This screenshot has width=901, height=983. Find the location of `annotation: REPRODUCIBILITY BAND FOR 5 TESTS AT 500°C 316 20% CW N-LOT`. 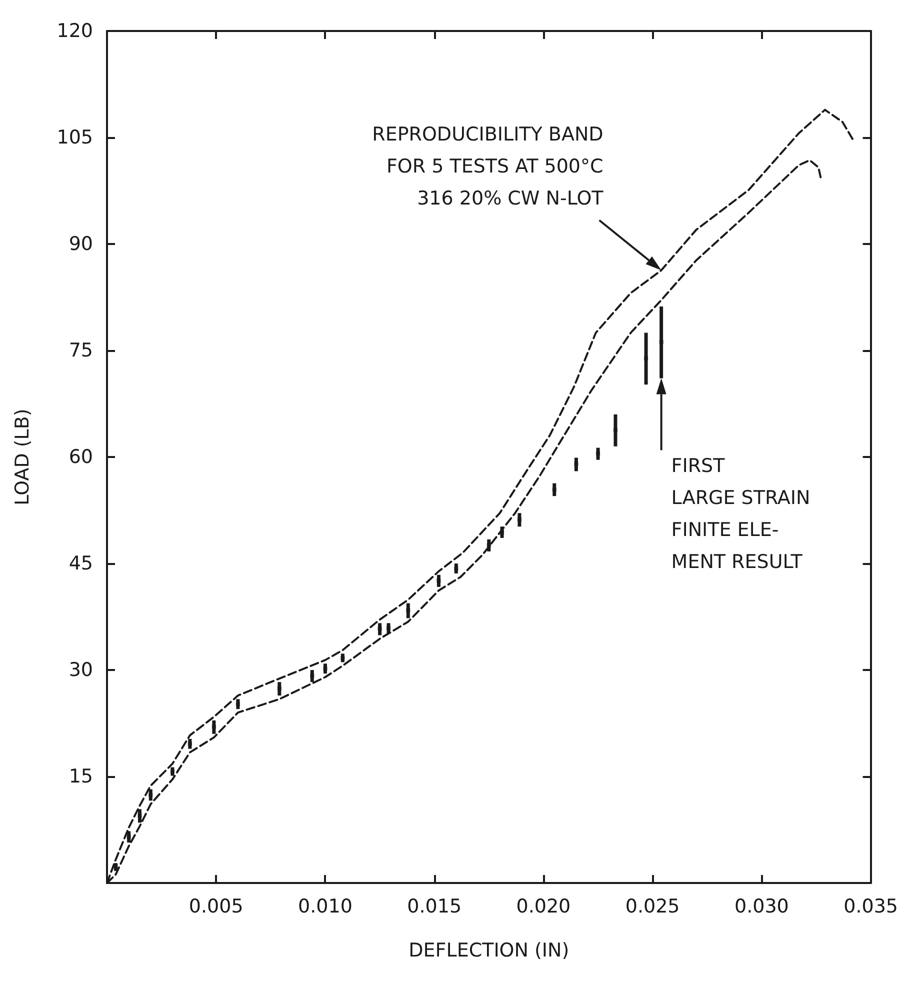

annotation: REPRODUCIBILITY BAND FOR 5 TESTS AT 500°C 316 20% CW N-LOT is located at coordinates (488, 166).